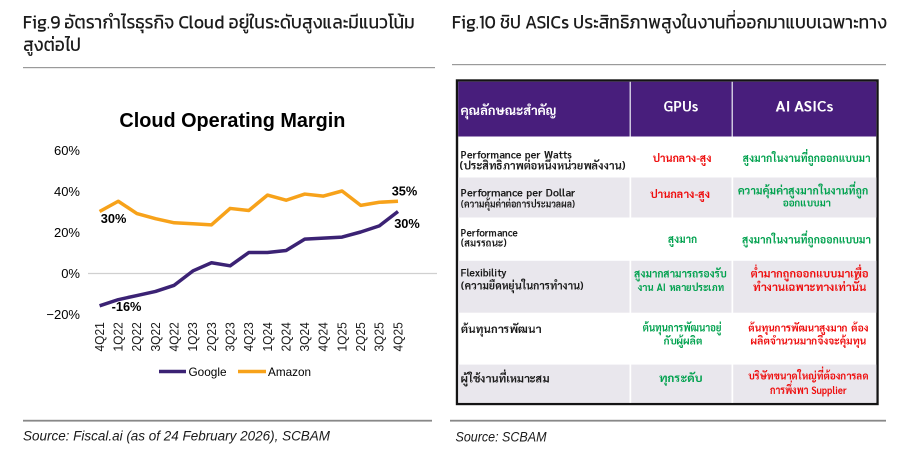 This screenshot has width=900, height=458. I want to click on svg-text: (ความยืดหยุ่นในการทำงาน), so click(522, 286).